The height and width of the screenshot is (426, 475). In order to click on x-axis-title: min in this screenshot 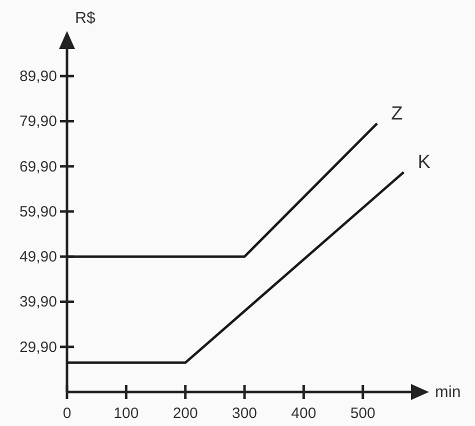, I will do `click(448, 392)`.